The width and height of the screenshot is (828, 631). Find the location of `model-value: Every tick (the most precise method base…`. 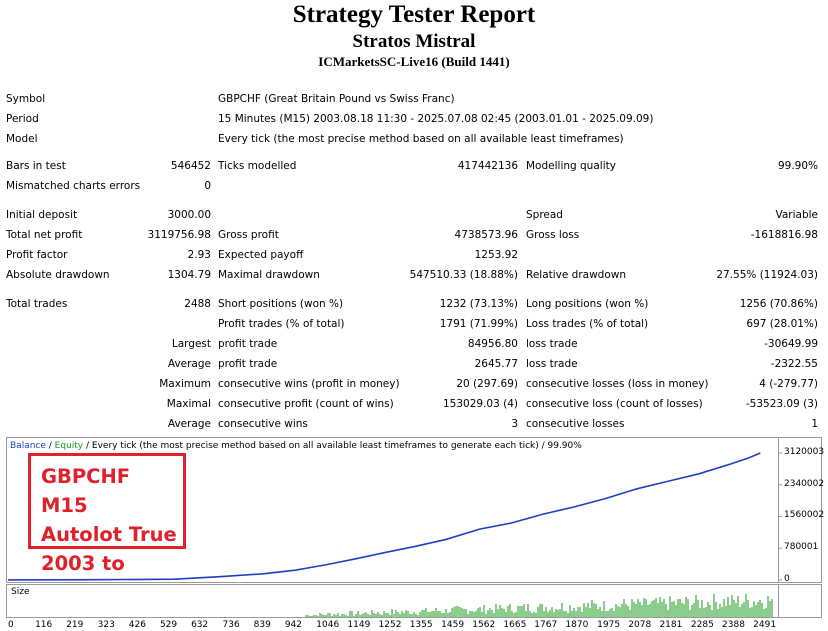

model-value: Every tick (the most precise method base… is located at coordinates (421, 139).